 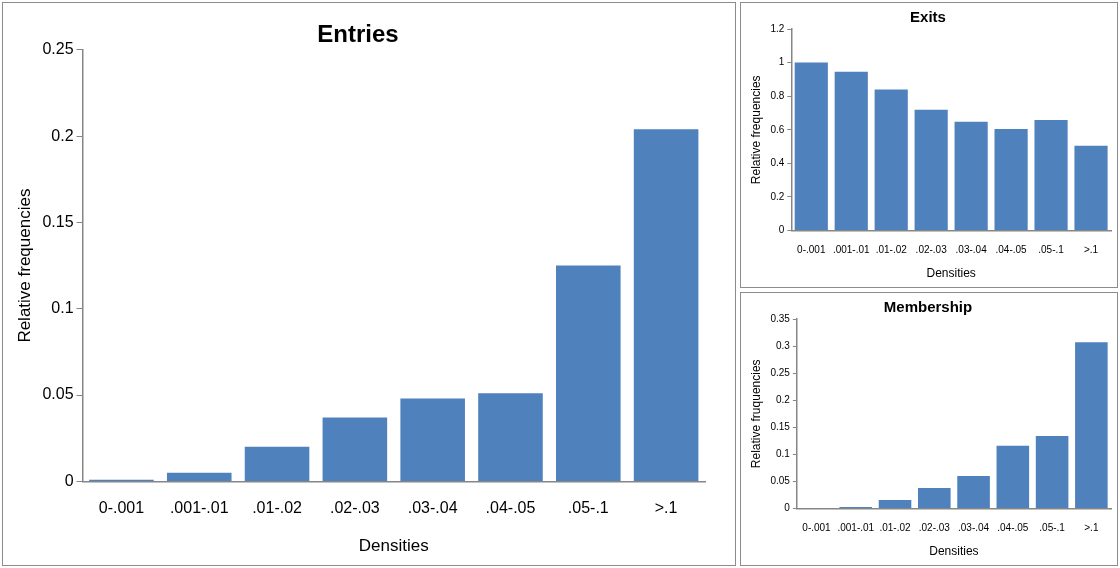 What do you see at coordinates (780, 318) in the screenshot?
I see `y-tick-label: 0.35` at bounding box center [780, 318].